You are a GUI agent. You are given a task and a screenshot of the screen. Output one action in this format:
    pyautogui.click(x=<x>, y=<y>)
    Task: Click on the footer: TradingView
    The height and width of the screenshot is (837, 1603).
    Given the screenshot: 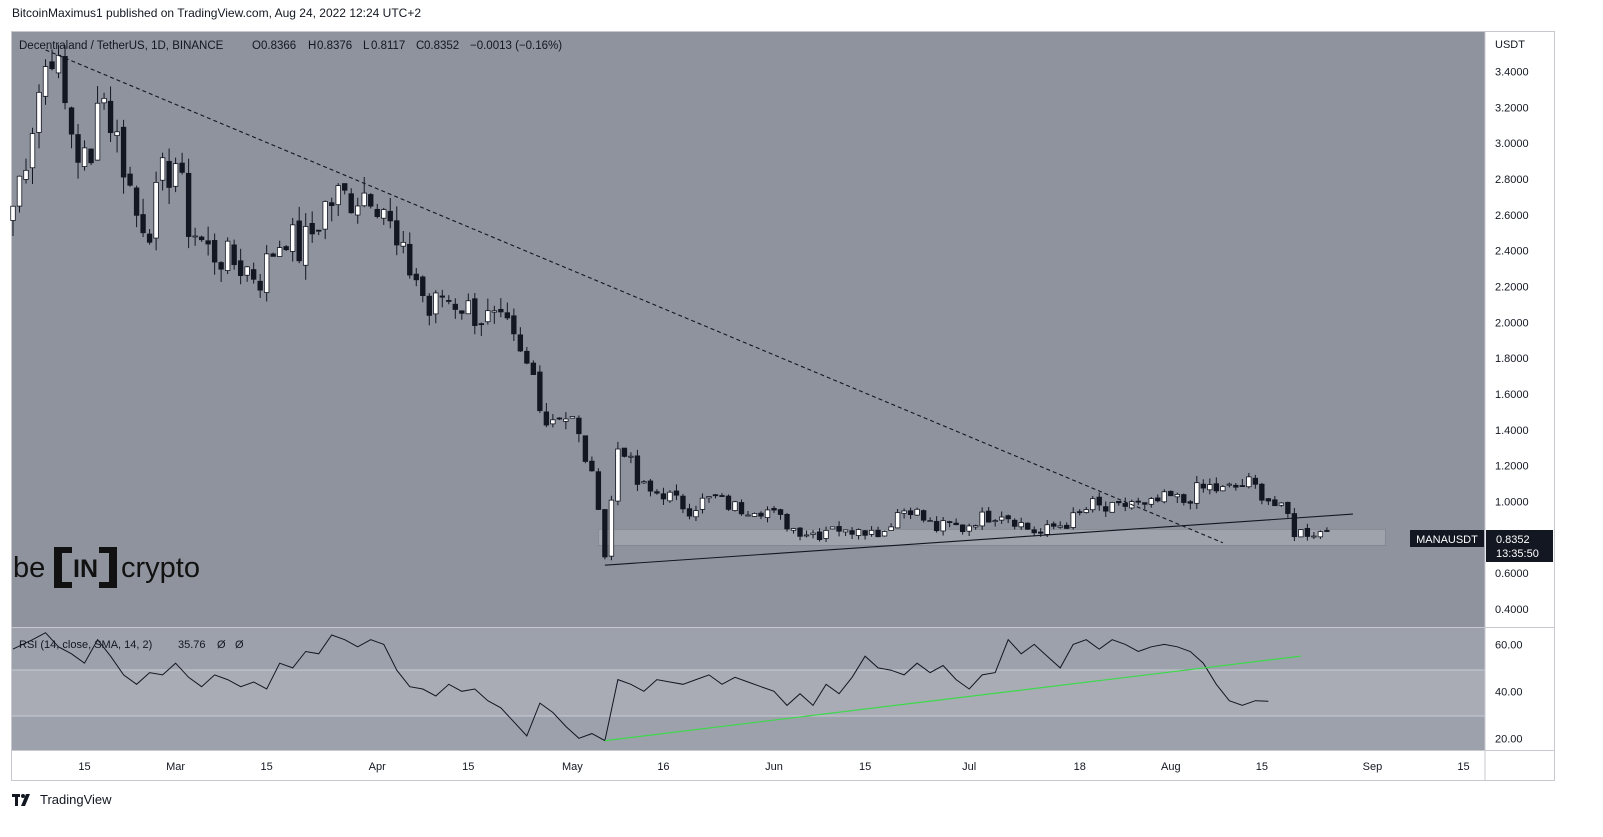 What is the action you would take?
    pyautogui.click(x=62, y=799)
    